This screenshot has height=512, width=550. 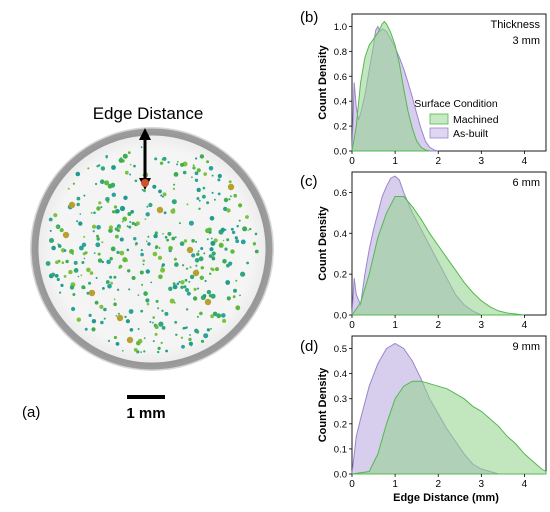 What do you see at coordinates (72, 205) in the screenshot?
I see `large-pore` at bounding box center [72, 205].